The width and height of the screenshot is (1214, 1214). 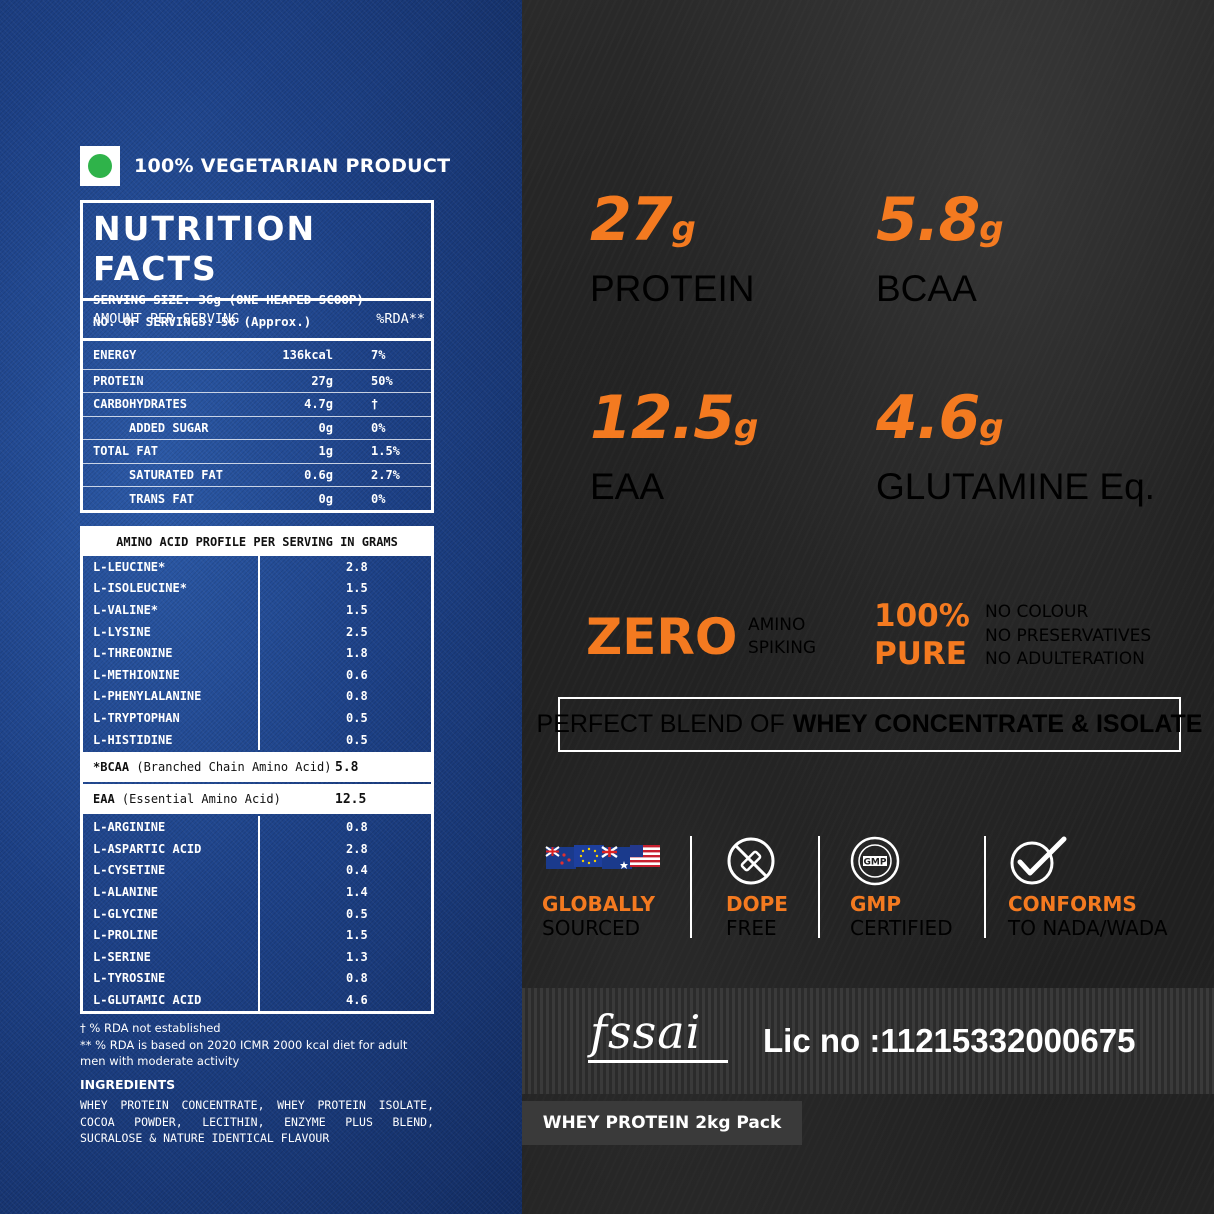 What do you see at coordinates (901, 888) in the screenshot?
I see `badge-gmp-certified: GMP GMP CERTIFIED` at bounding box center [901, 888].